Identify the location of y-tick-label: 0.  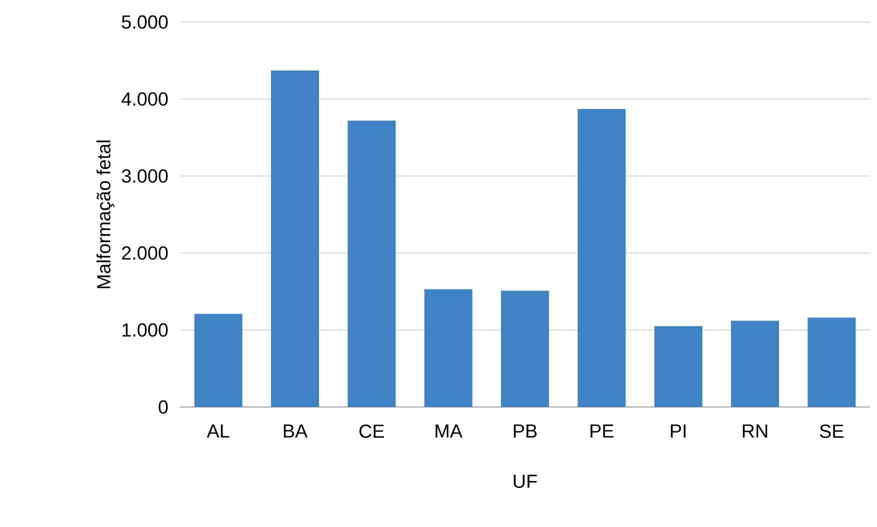
(163, 407).